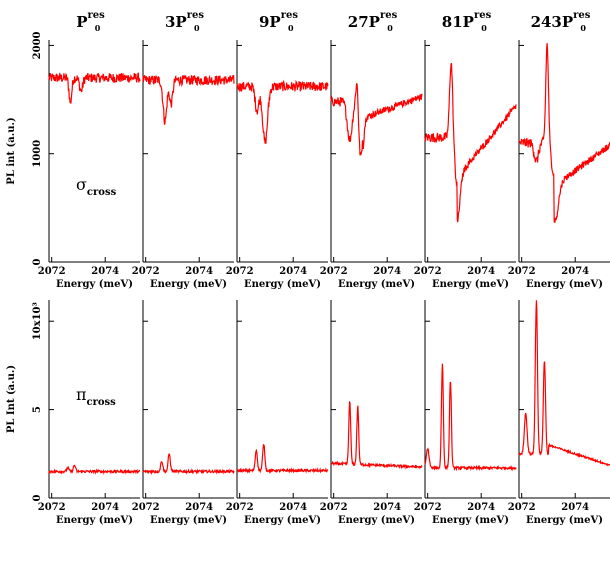  Describe the element at coordinates (89, 413) in the screenshot. I see `panel-2-1: 2072 2074 Energy (meV)` at that location.